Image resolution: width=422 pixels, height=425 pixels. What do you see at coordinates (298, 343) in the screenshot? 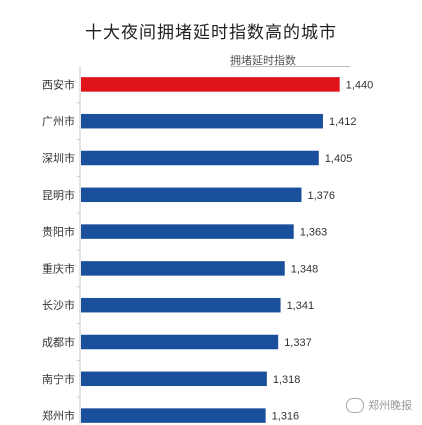
I see `bar-value-label: 1,337` at bounding box center [298, 343].